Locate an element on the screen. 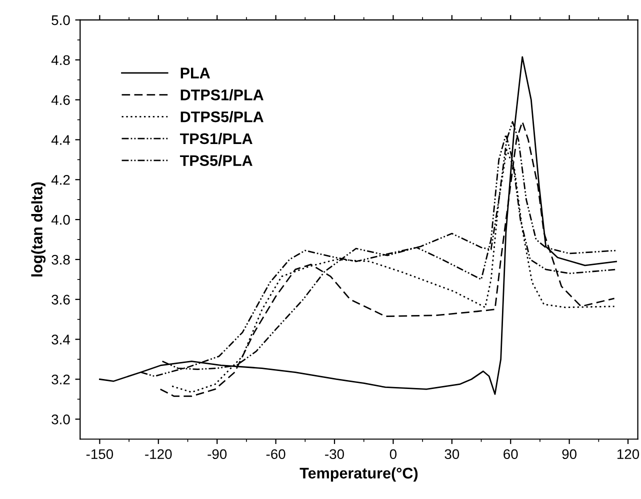  y-tick-label: 4.6 is located at coordinates (60, 100).